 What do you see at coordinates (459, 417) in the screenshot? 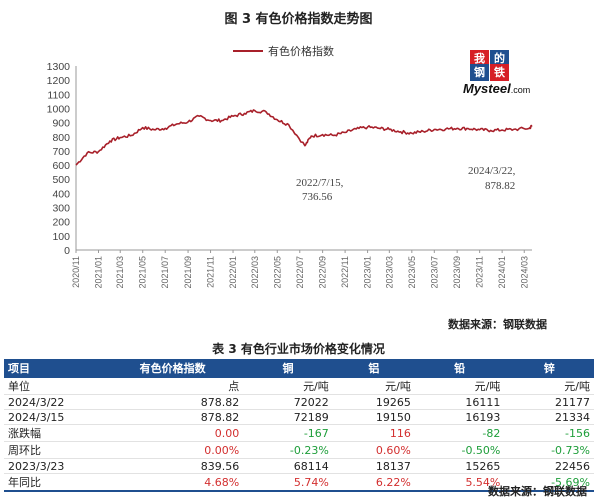
I see `table-cell: 16193` at bounding box center [459, 417].